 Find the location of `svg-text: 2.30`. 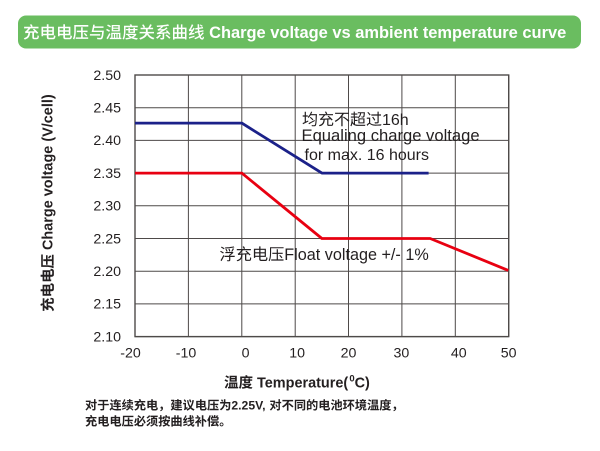

svg-text: 2.30 is located at coordinates (107, 207).